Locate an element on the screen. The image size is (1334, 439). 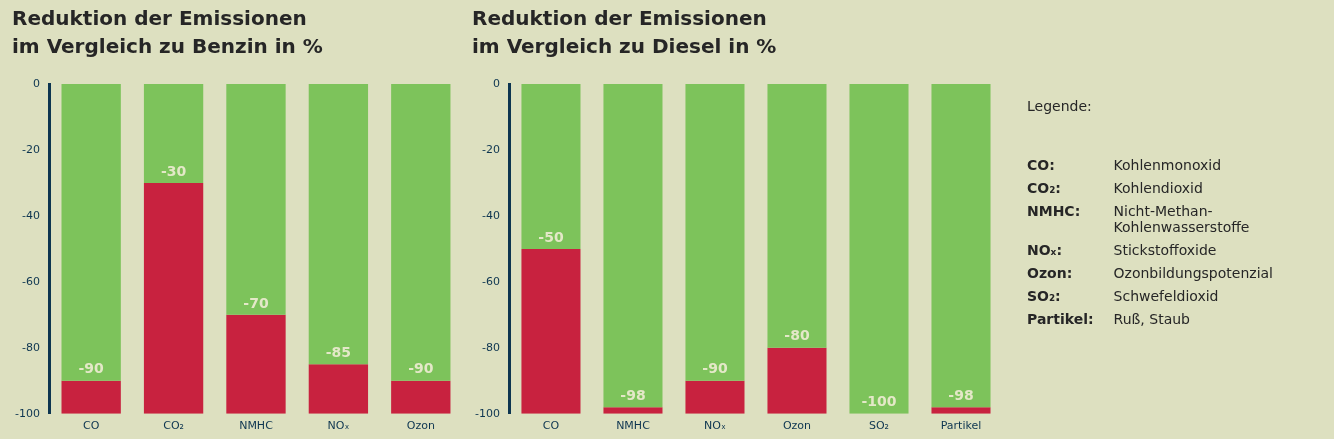
text: CO₂: is located at coordinates (1044, 188).